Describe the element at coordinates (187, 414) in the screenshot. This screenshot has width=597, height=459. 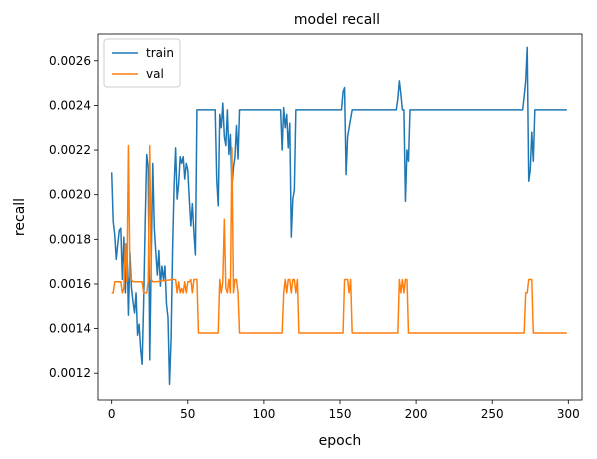
I see `x-tick-label: 50` at that location.